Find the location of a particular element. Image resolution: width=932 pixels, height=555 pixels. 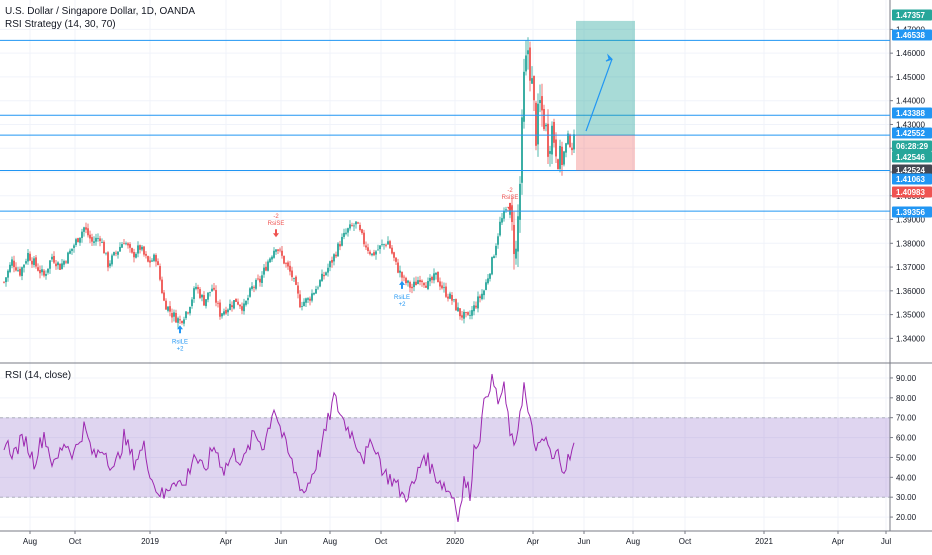

long-signal-qty: +2 is located at coordinates (403, 305).